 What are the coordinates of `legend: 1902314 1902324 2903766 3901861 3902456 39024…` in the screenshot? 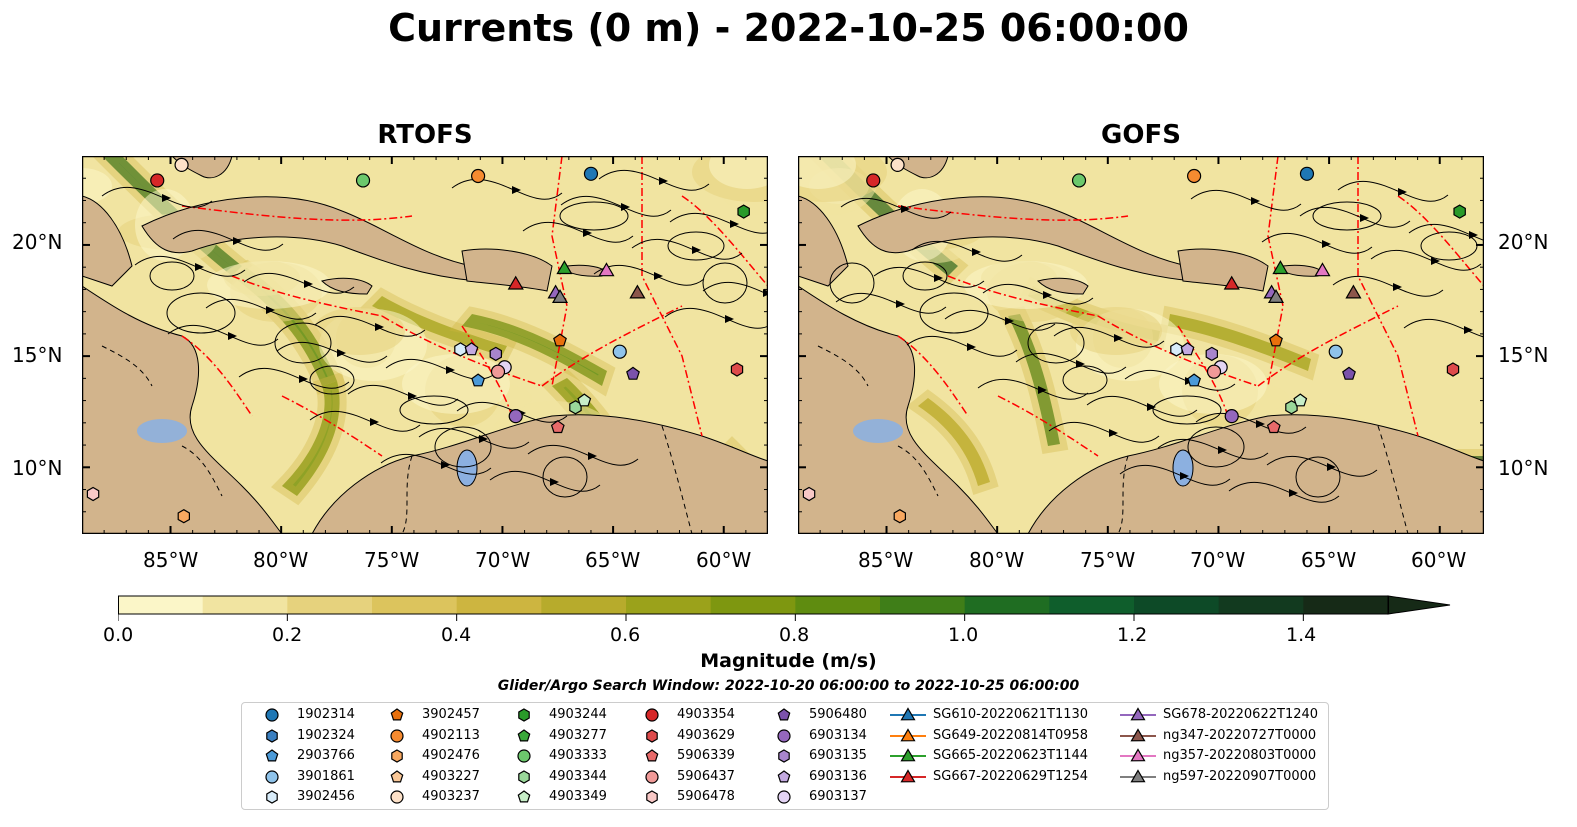 It's located at (785, 756).